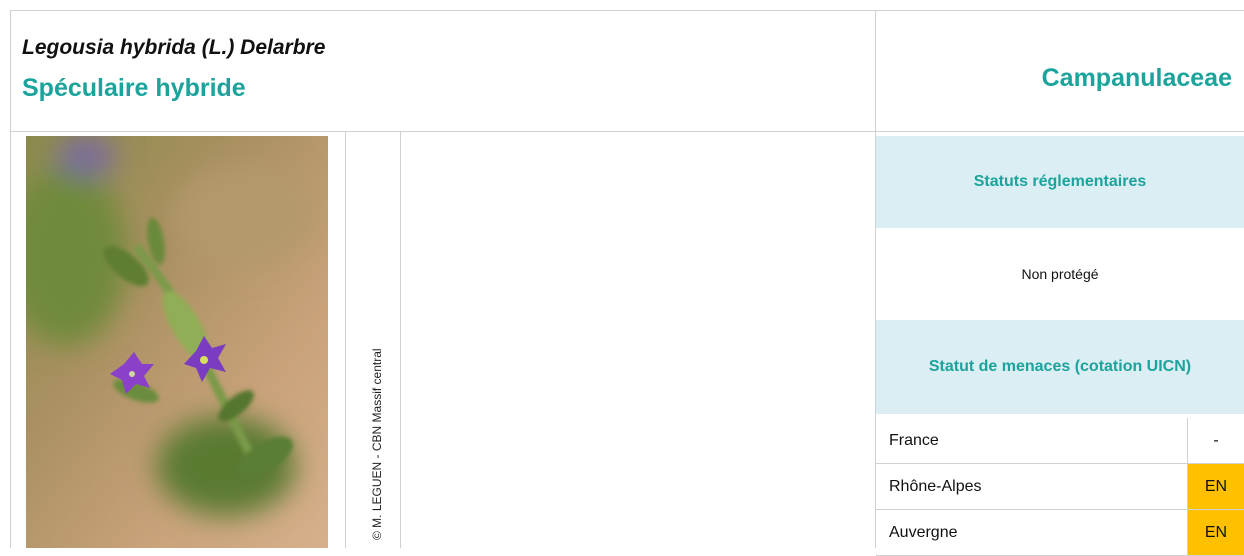 The width and height of the screenshot is (1244, 556). I want to click on section-body: Non protégé, so click(1060, 274).